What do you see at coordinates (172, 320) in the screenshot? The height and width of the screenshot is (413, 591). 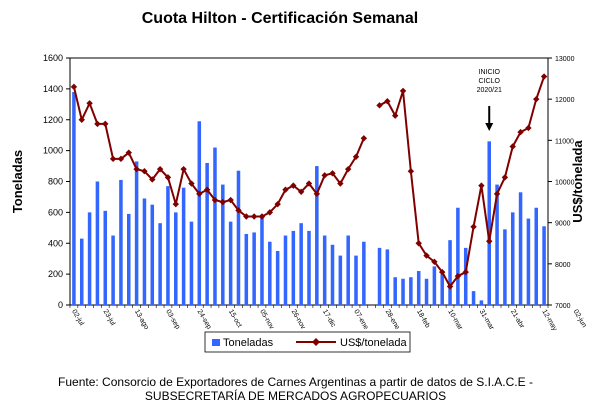 I see `x-tick-label: 03-sep` at bounding box center [172, 320].